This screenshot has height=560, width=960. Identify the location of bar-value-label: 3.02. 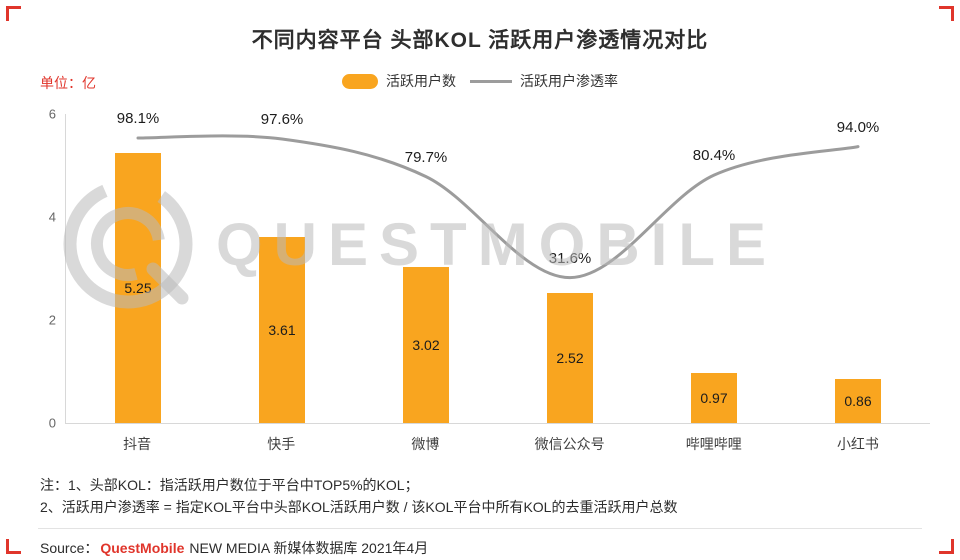
(426, 345).